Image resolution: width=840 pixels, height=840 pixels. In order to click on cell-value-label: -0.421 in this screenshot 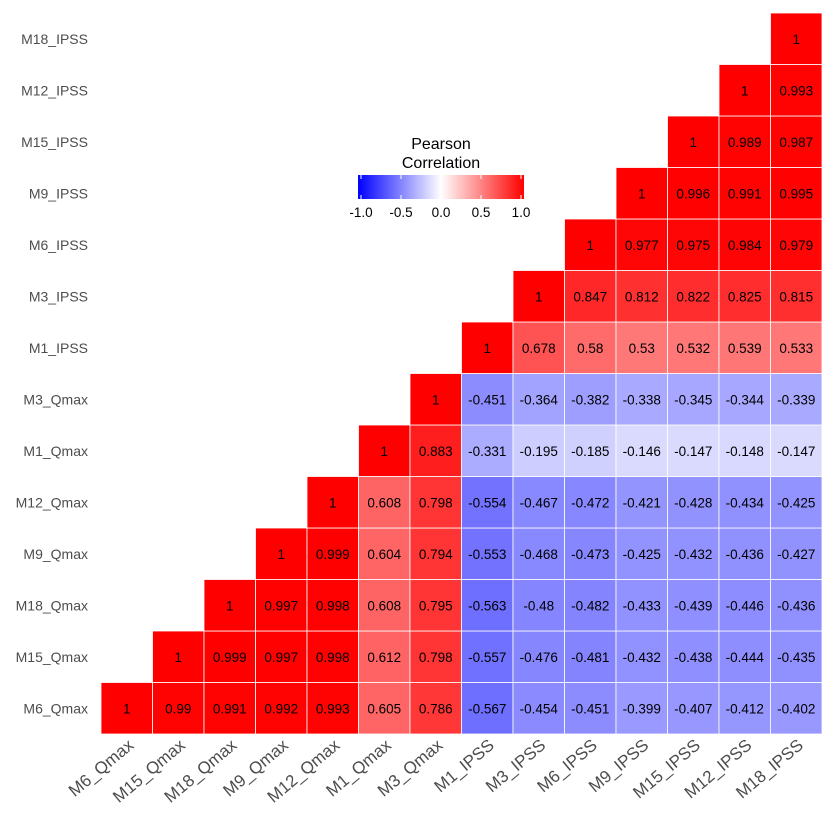, I will do `click(642, 502)`.